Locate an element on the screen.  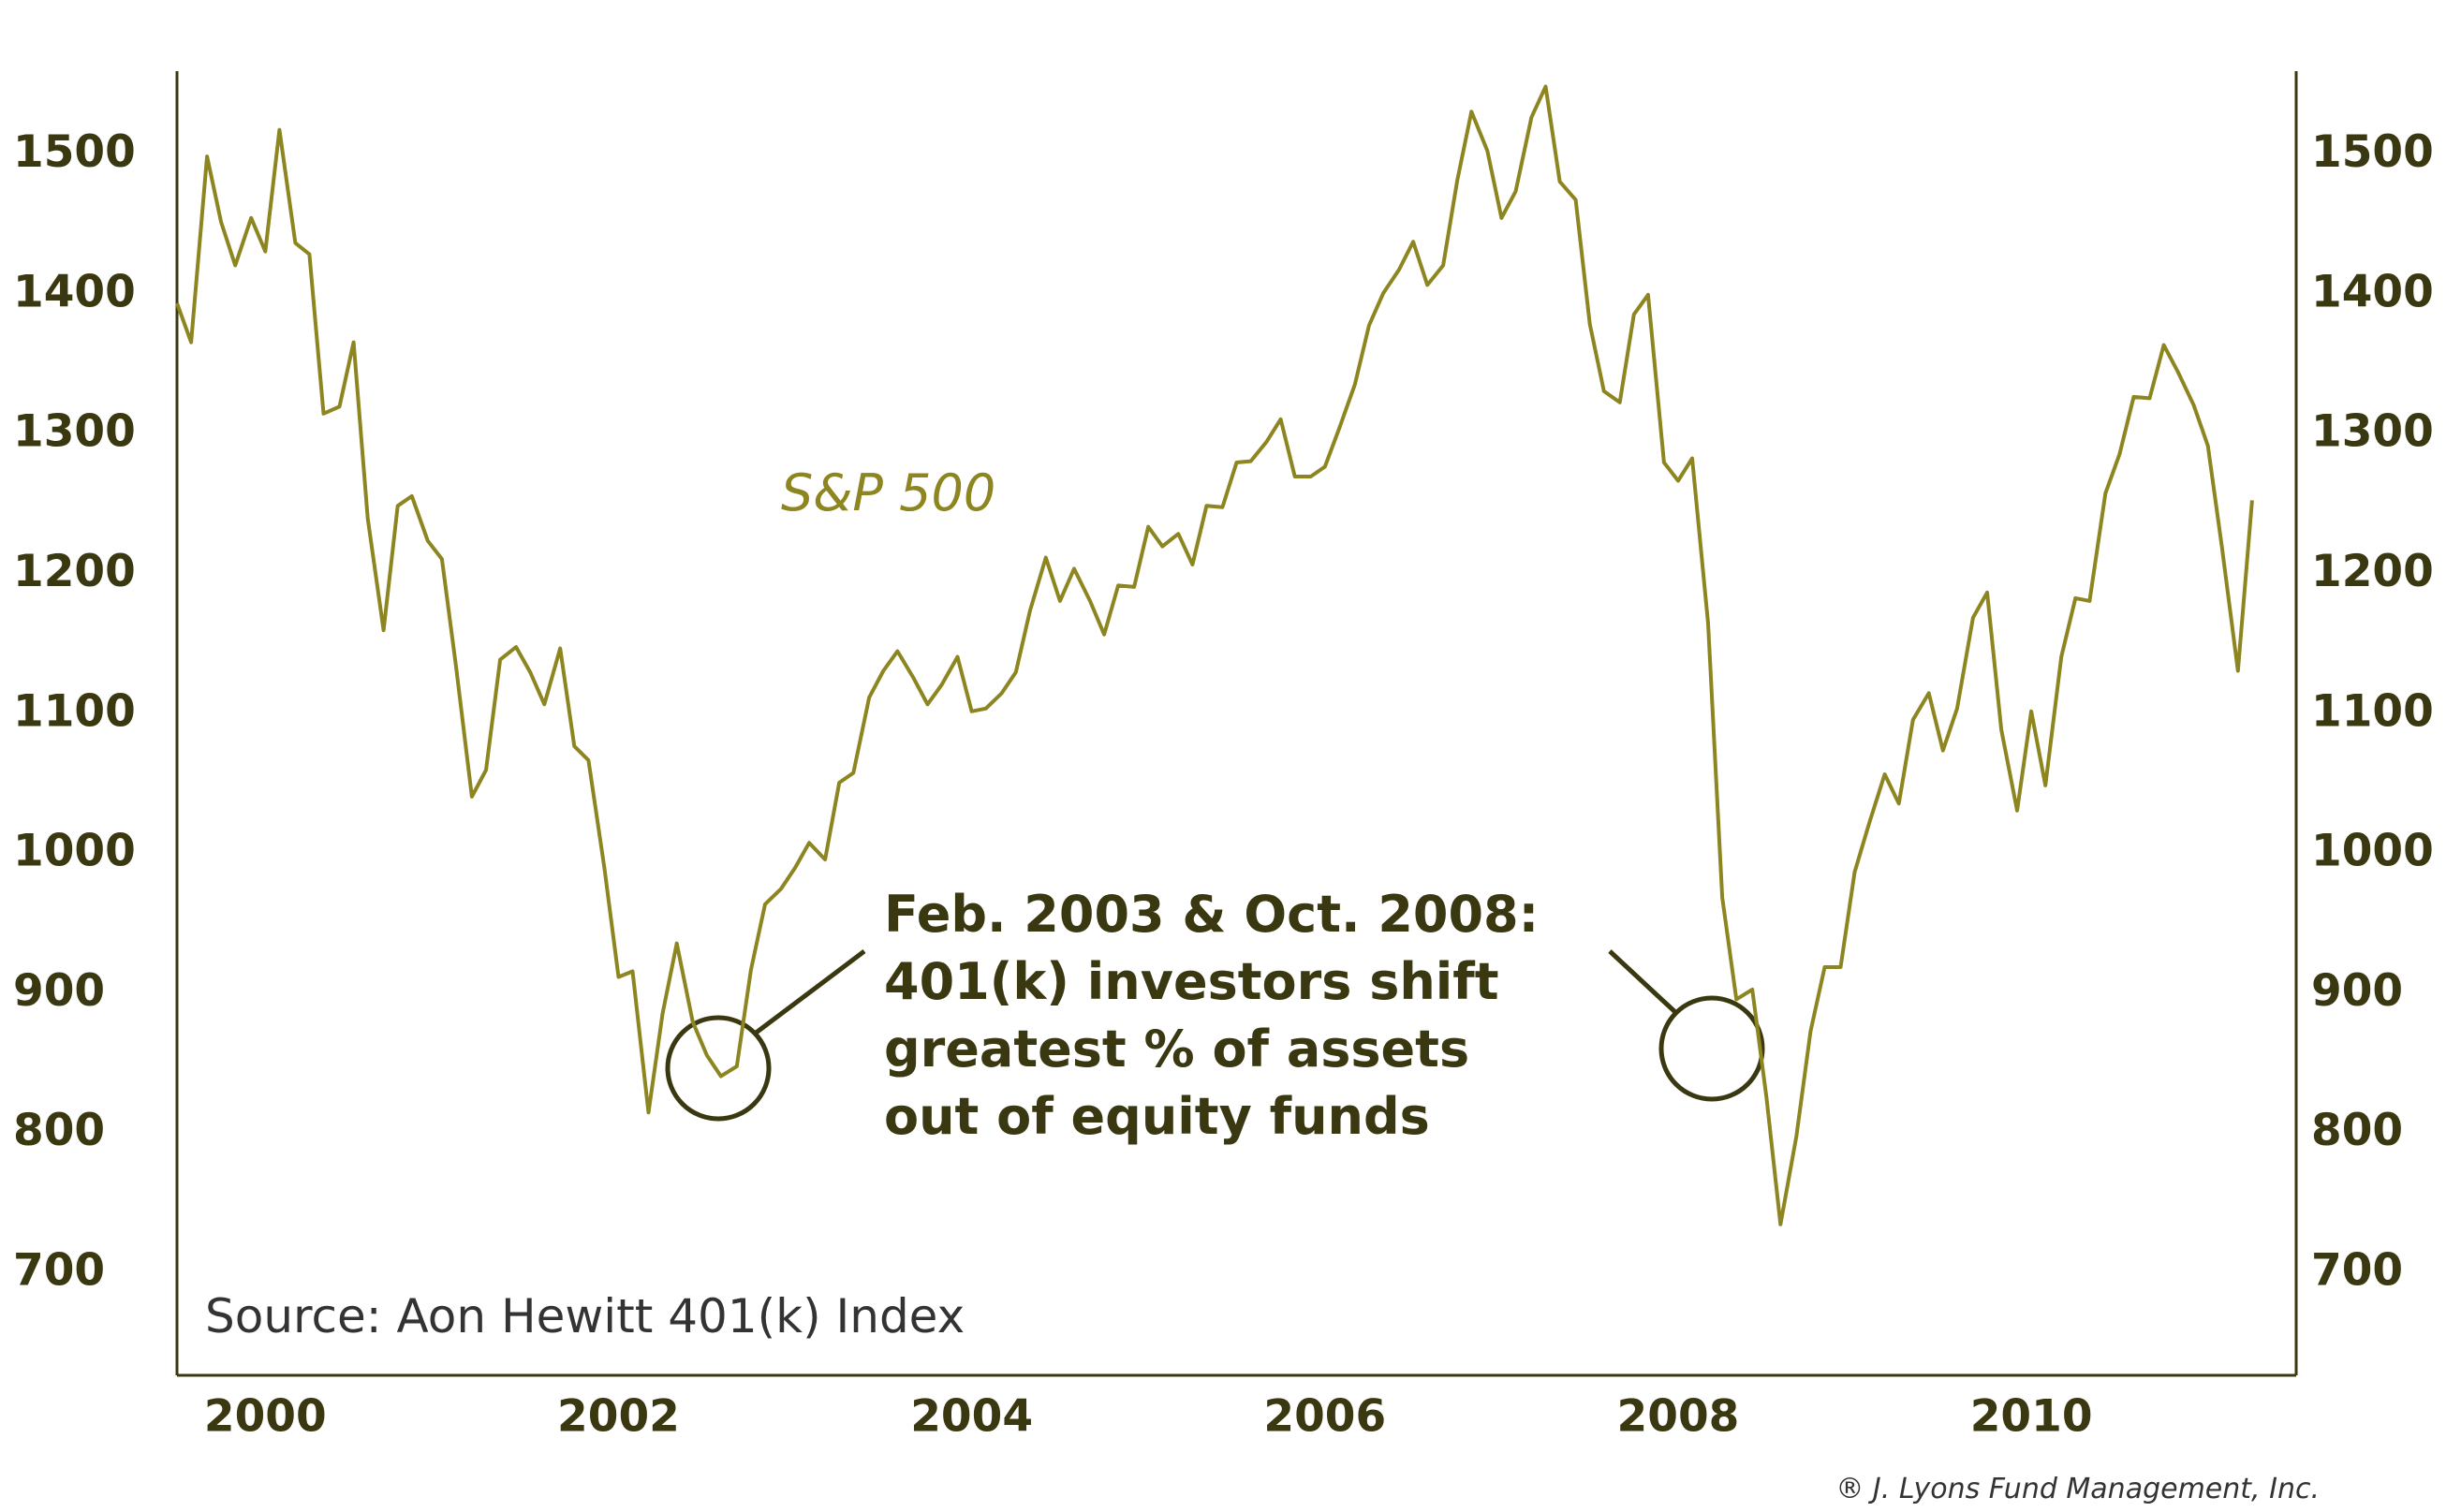
y2-tick-label: 900 is located at coordinates (2357, 991).